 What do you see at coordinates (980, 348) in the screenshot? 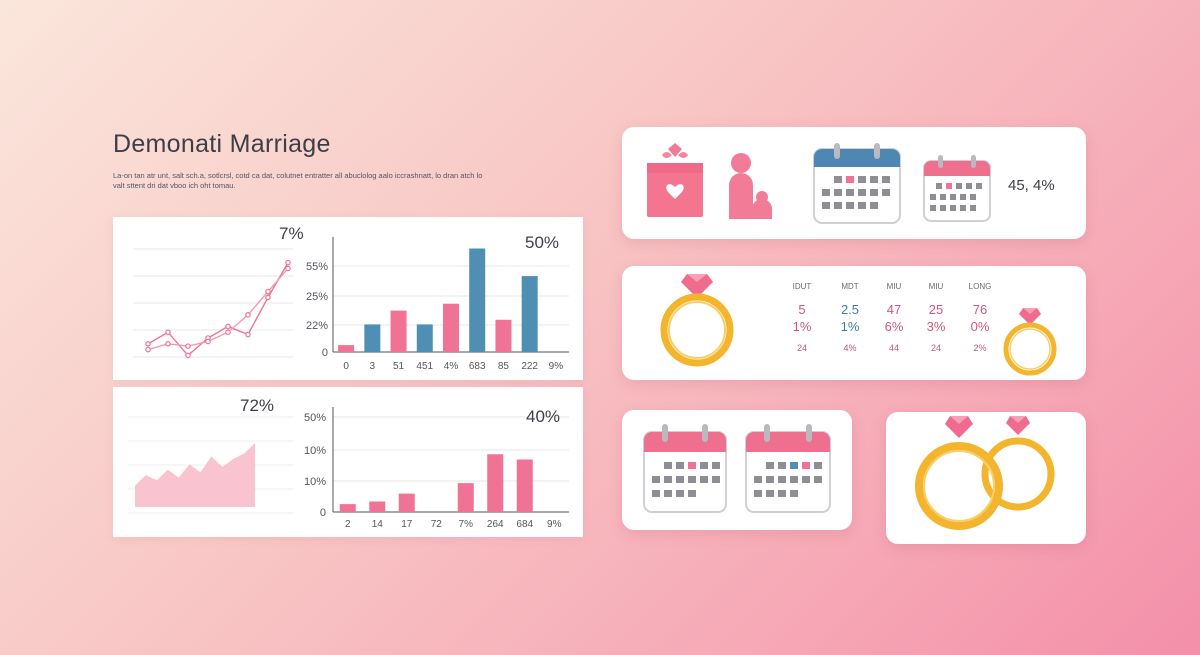
I see `stat-footnote: 2%` at bounding box center [980, 348].